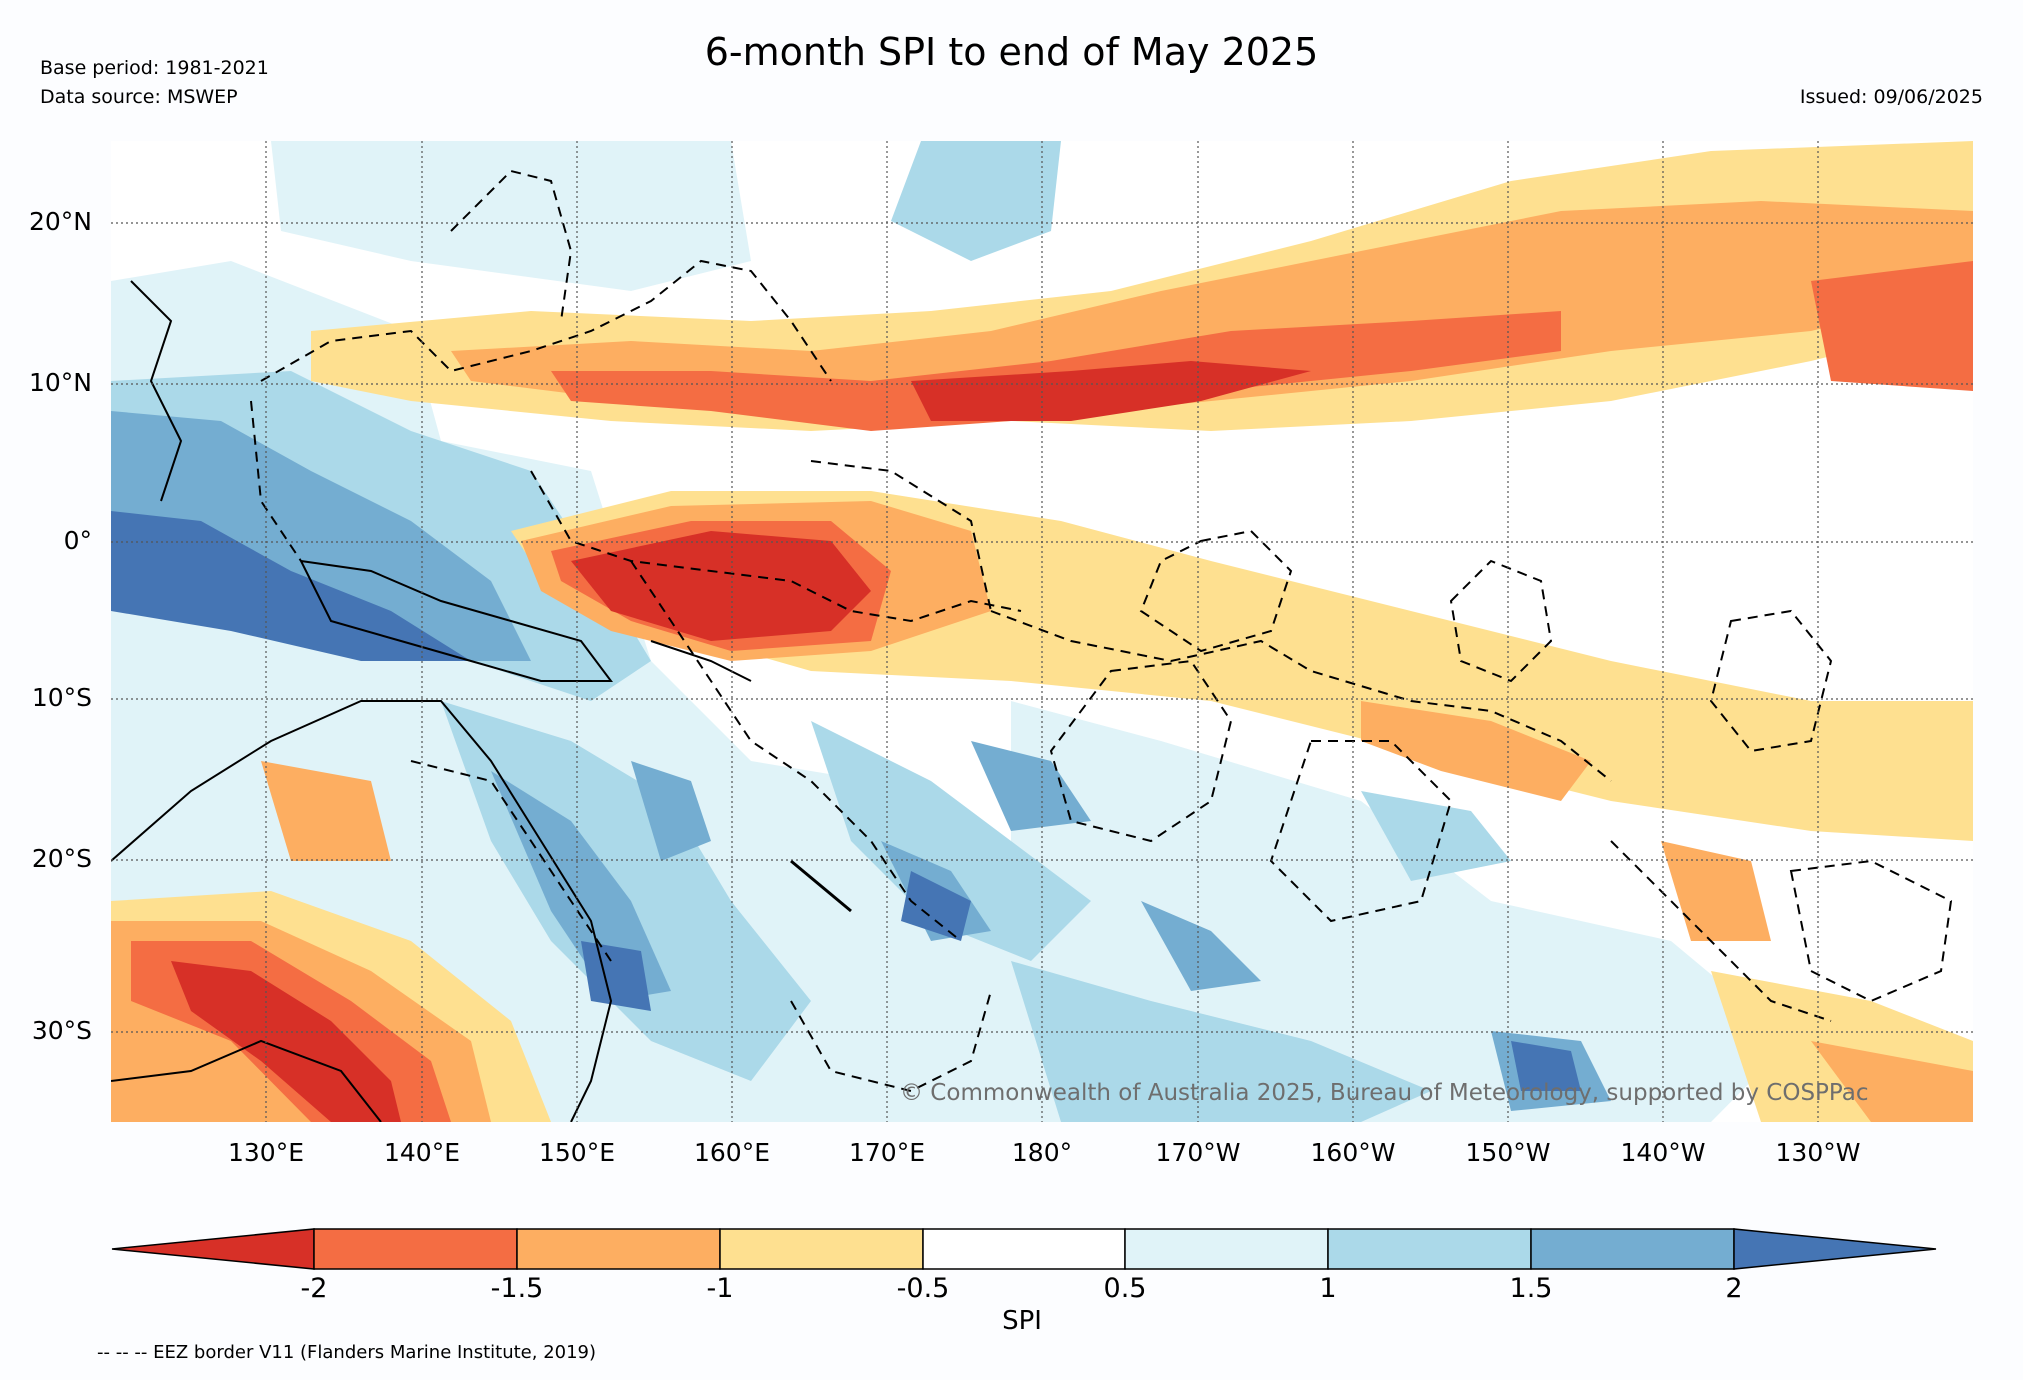 The height and width of the screenshot is (1380, 2023). What do you see at coordinates (314, 1288) in the screenshot?
I see `colorbar-tick-minus2: -2` at bounding box center [314, 1288].